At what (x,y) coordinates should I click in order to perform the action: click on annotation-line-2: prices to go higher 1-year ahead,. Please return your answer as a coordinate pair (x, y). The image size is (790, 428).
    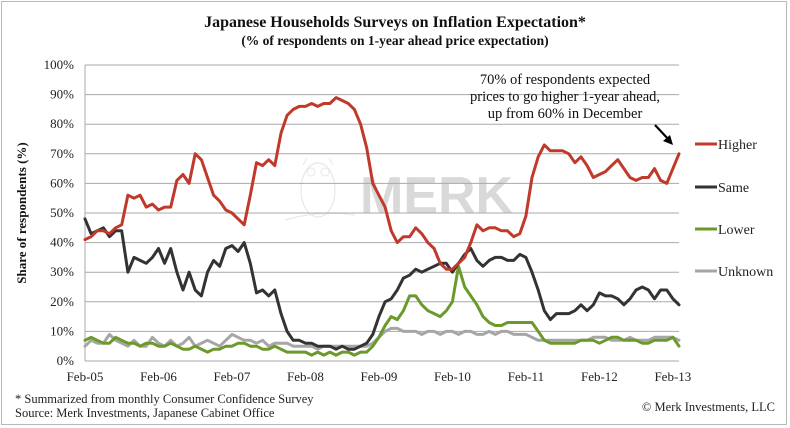
    Looking at the image, I should click on (565, 97).